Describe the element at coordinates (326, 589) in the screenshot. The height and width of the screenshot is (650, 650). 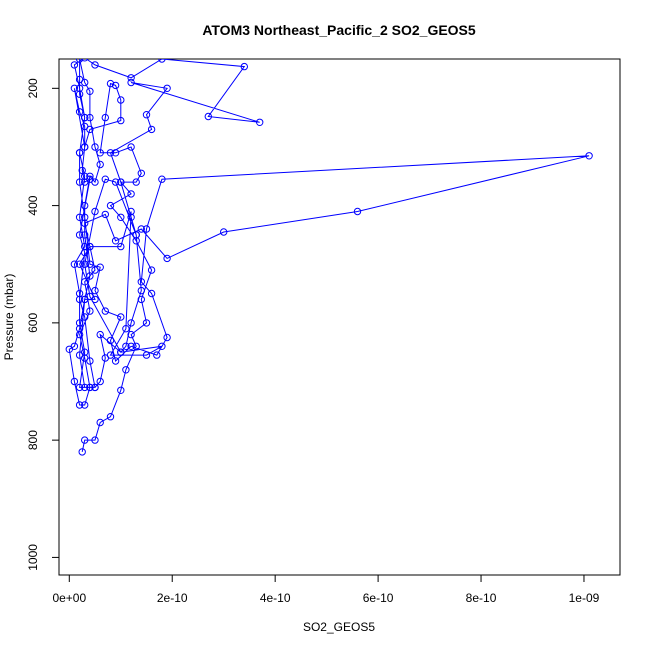
I see `x-axis: 0e+00 2e-10 4e-10 6e-10 8e-10 1e-09` at that location.